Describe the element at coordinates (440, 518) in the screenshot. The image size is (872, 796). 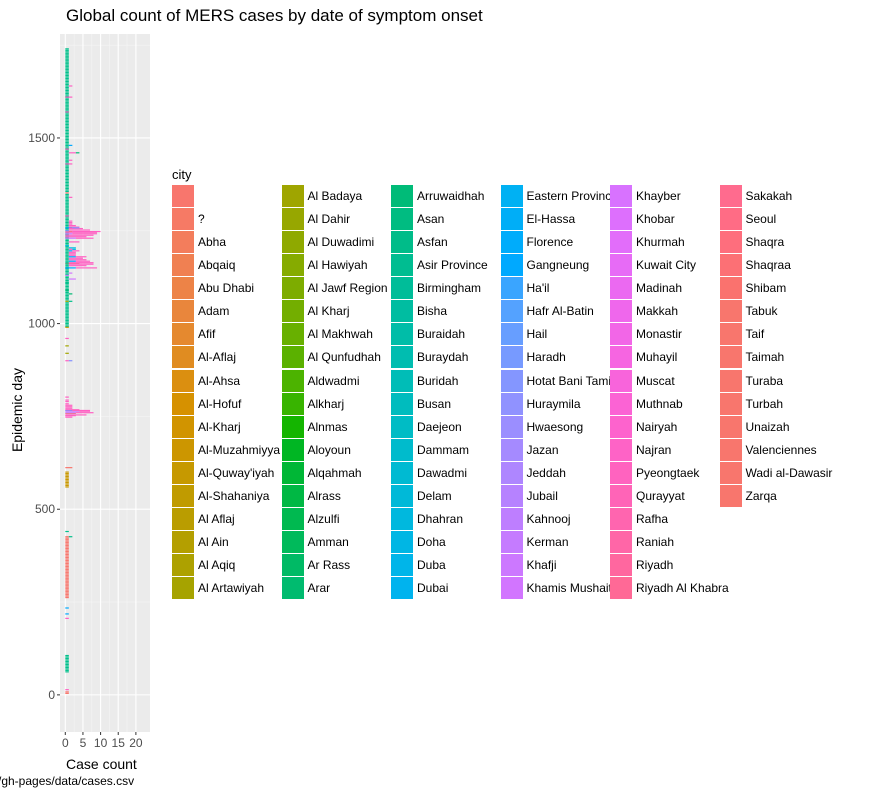
I see `legend-label: Dhahran` at that location.